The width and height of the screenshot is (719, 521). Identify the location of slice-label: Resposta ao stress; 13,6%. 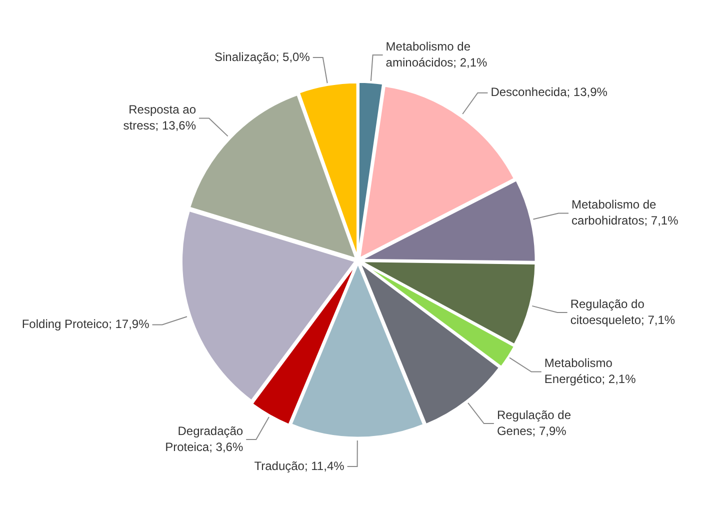
(159, 117).